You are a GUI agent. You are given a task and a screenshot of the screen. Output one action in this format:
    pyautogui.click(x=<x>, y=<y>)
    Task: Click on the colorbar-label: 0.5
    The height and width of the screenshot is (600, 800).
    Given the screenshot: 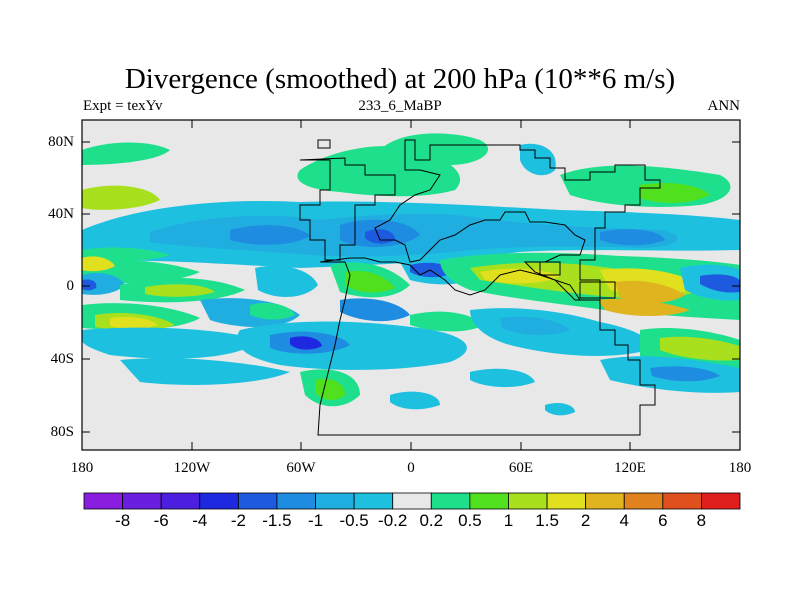 What is the action you would take?
    pyautogui.click(x=470, y=520)
    